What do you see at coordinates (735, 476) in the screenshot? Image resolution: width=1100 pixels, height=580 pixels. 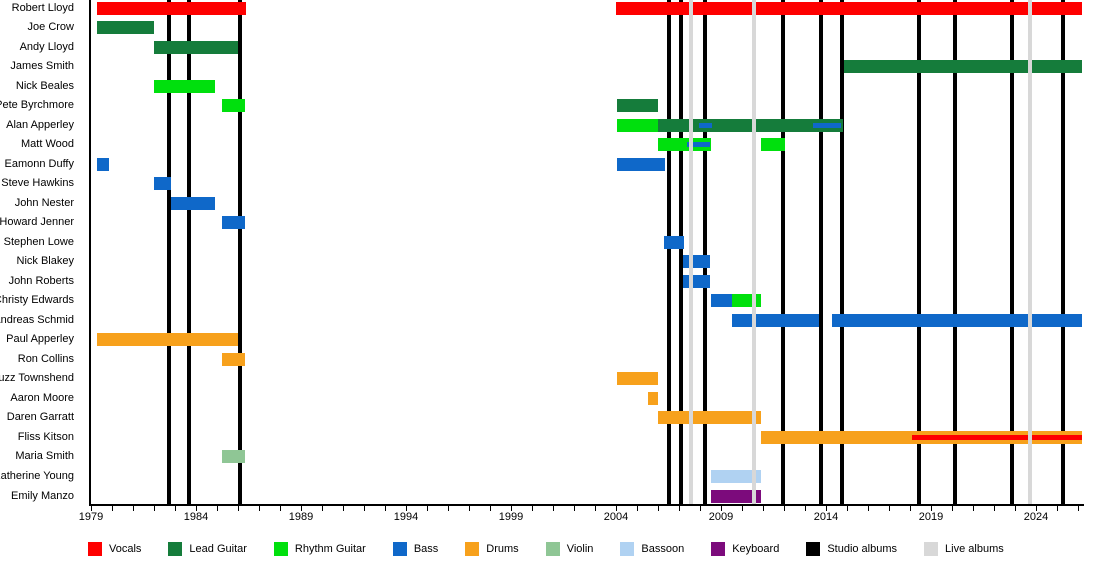 I see `member-tenure-bar-bassoon` at bounding box center [735, 476].